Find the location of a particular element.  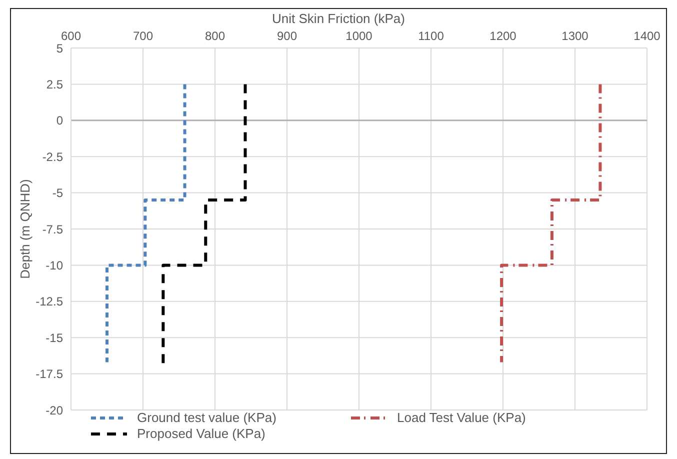

x-tick-label: 700 is located at coordinates (143, 36).